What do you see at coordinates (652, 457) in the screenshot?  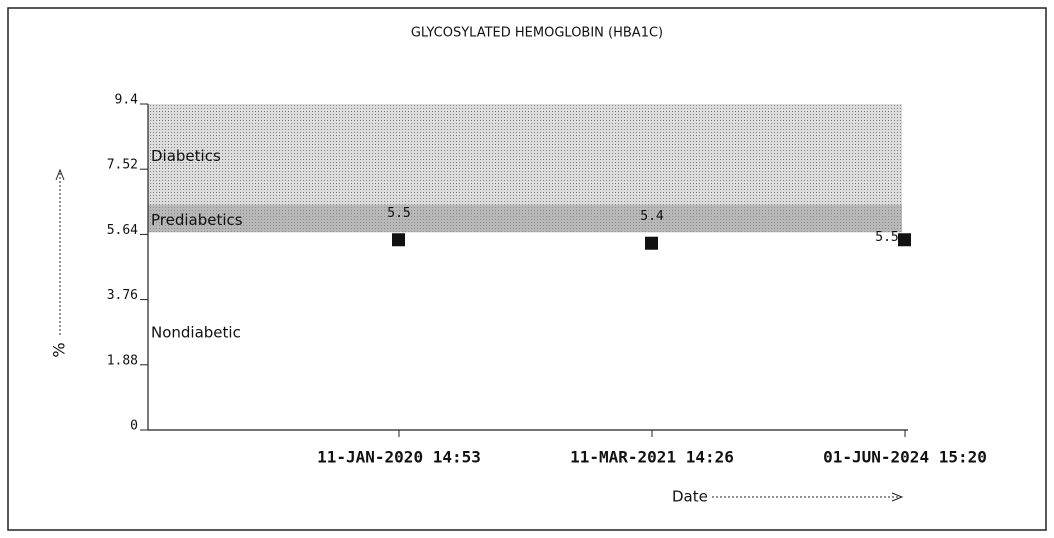 I see `x-tick-label: 11-MAR-2021 14:26` at bounding box center [652, 457].